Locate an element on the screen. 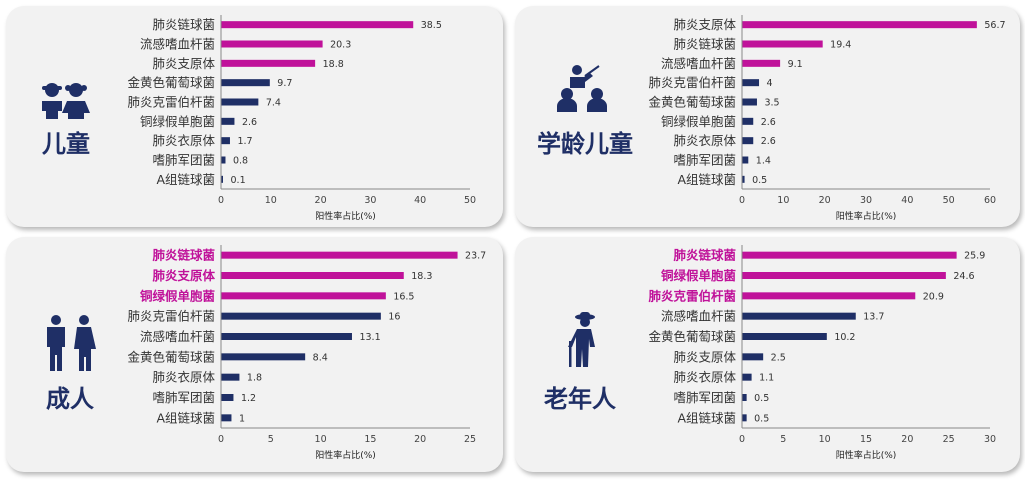 The image size is (1025, 480). value-label: 16.5 is located at coordinates (403, 296).